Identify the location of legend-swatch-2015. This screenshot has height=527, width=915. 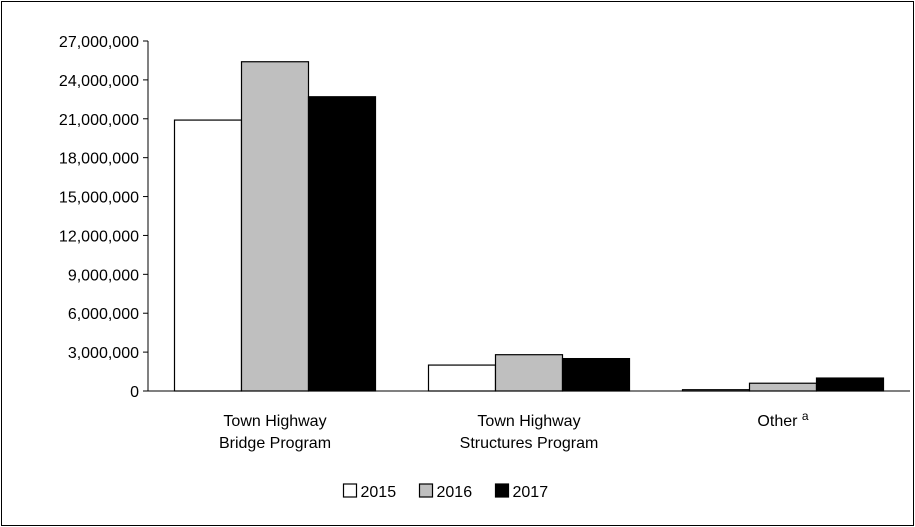
(350, 490).